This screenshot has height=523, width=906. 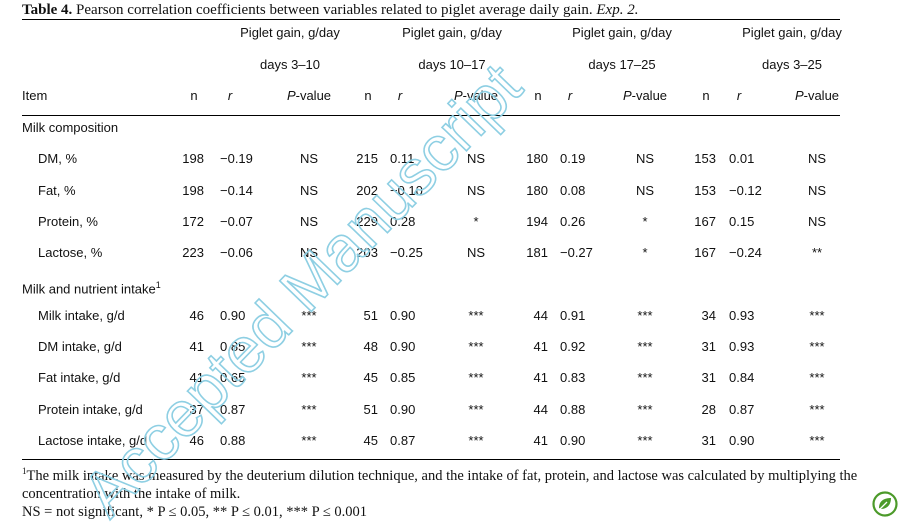 I want to click on cell-n: 37, so click(x=196, y=409).